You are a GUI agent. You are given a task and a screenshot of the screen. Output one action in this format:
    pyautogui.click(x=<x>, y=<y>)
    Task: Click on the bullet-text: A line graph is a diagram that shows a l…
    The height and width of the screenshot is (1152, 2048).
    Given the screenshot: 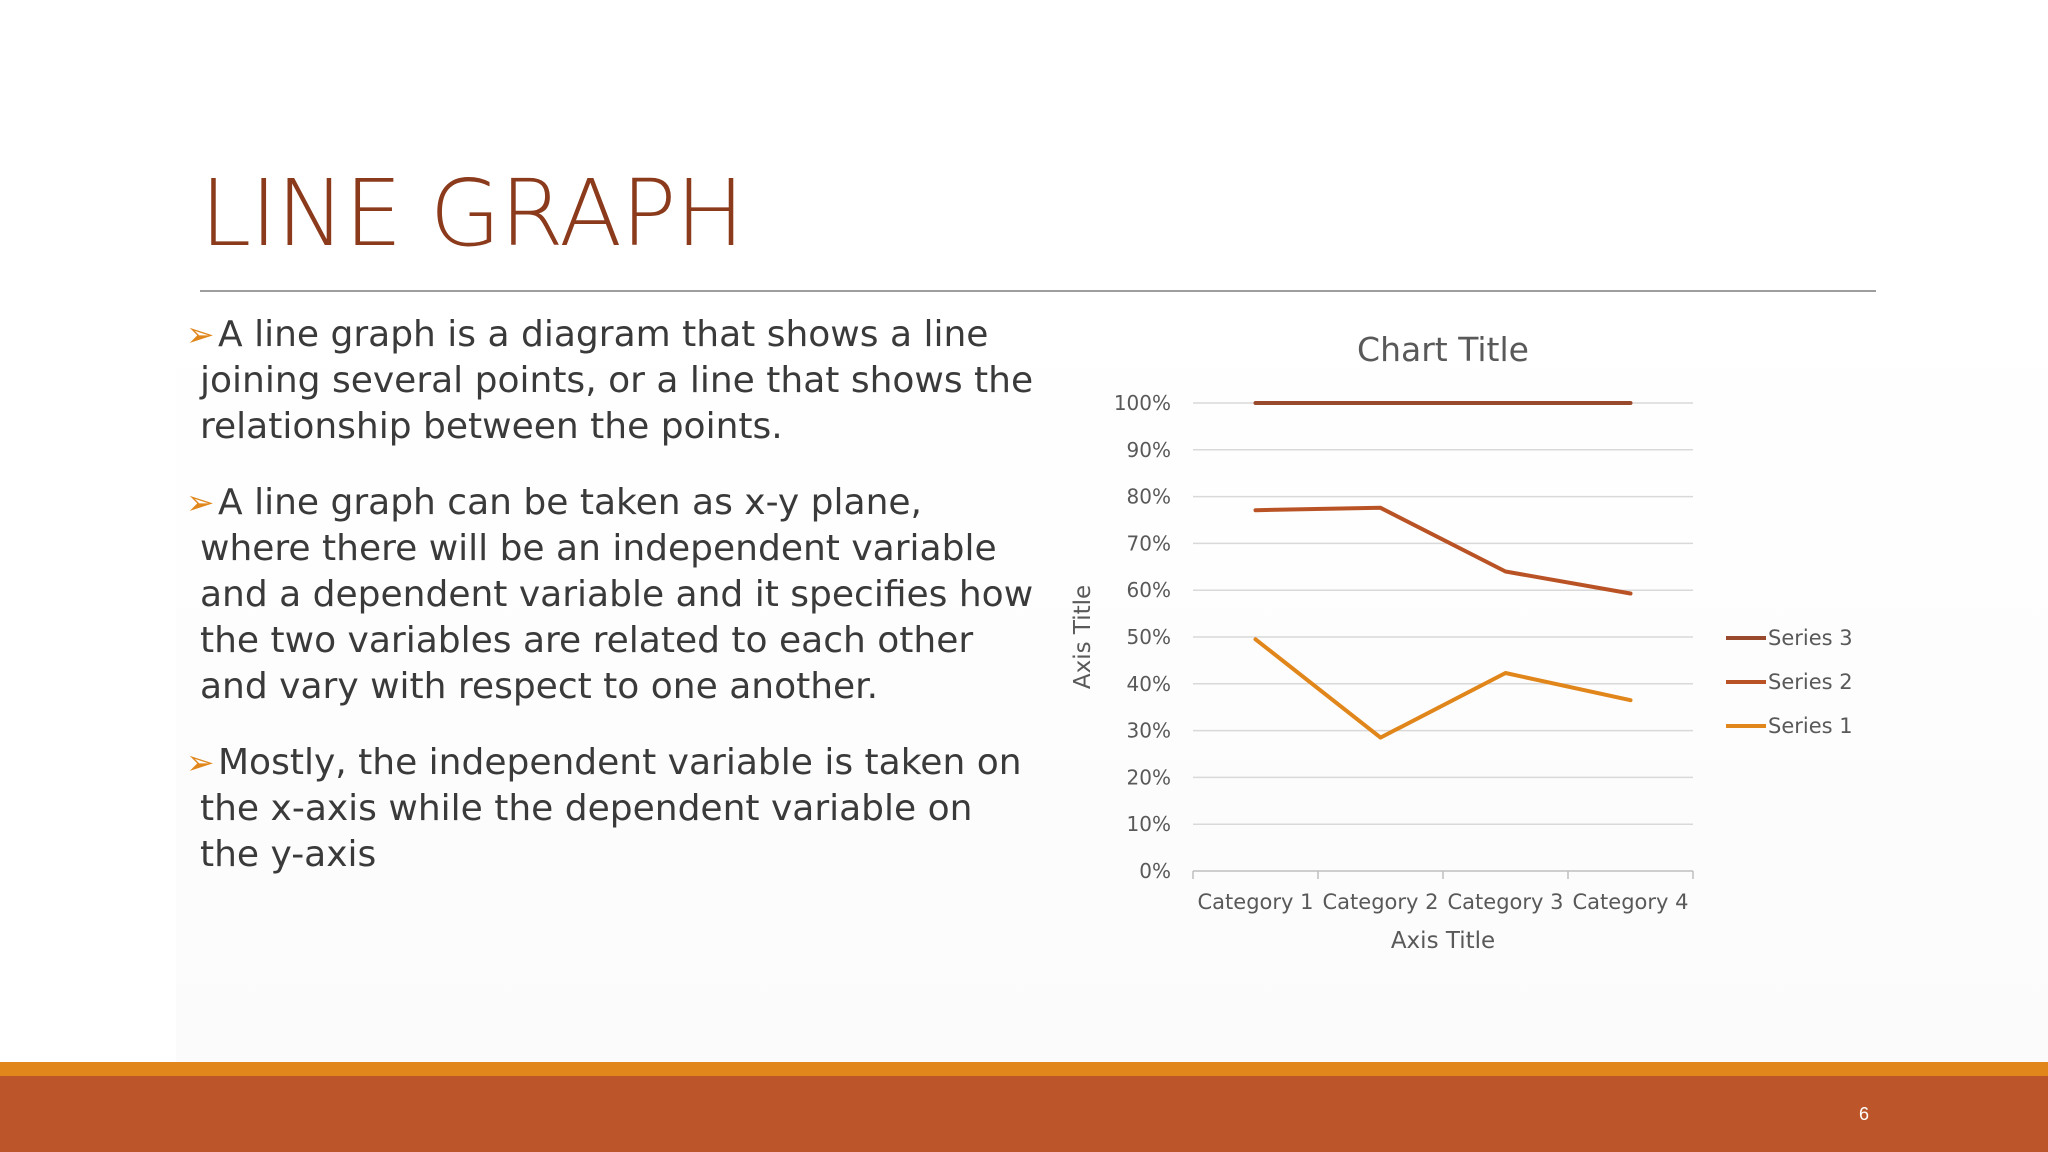 What is the action you would take?
    pyautogui.click(x=617, y=380)
    